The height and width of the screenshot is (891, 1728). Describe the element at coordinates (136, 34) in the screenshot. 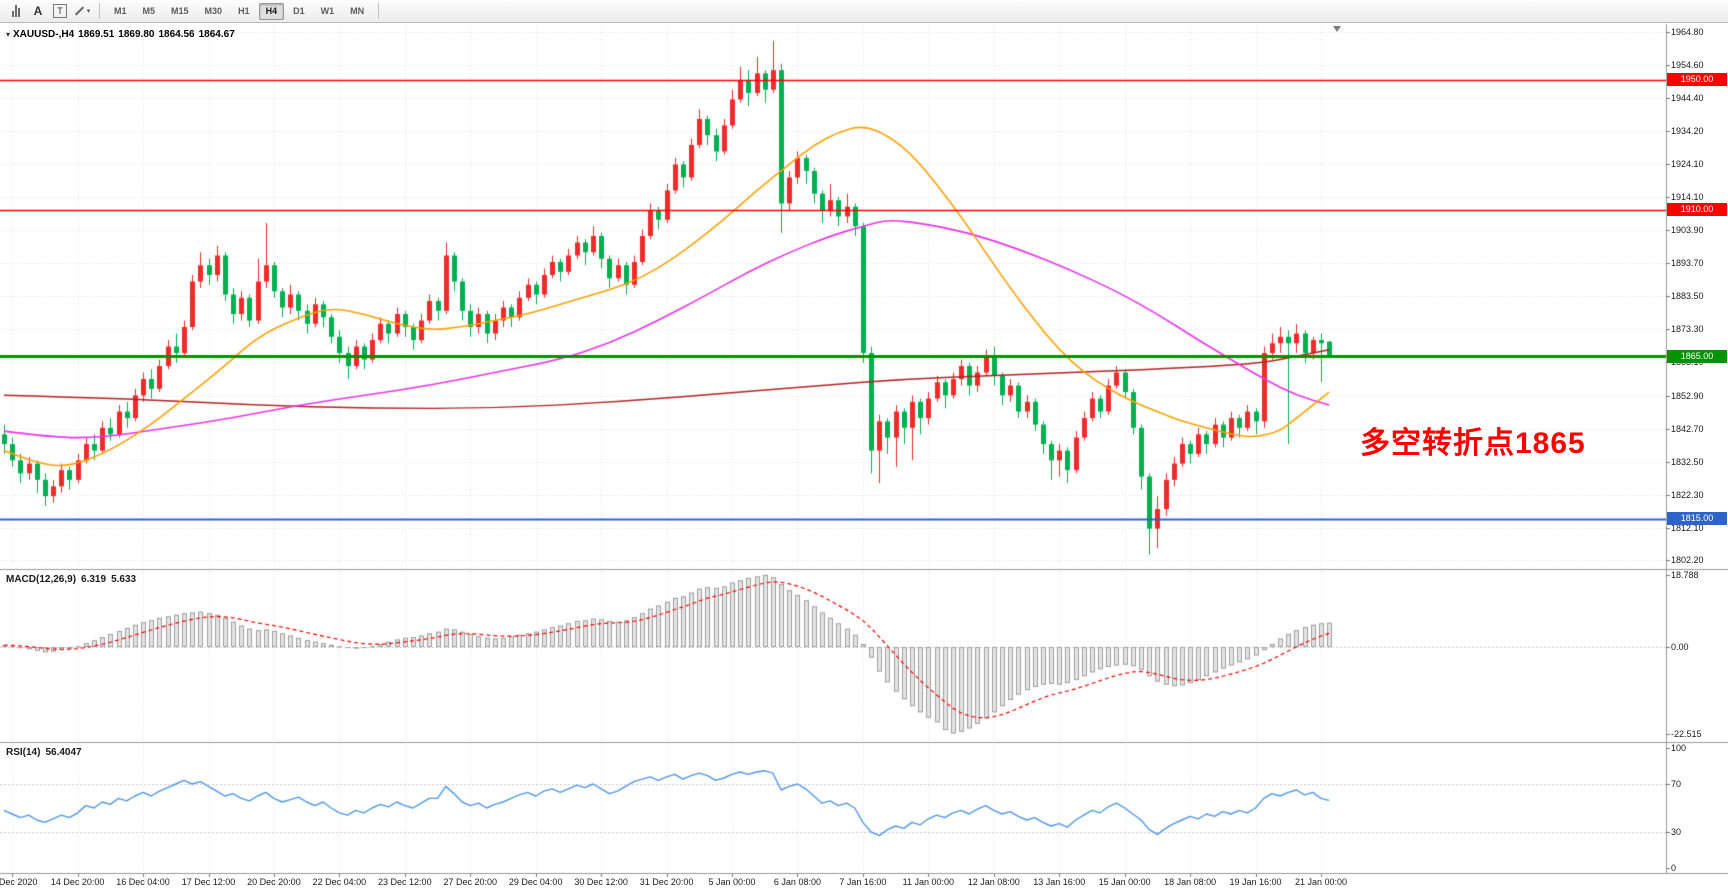

I see `high-value: 1869.80` at that location.